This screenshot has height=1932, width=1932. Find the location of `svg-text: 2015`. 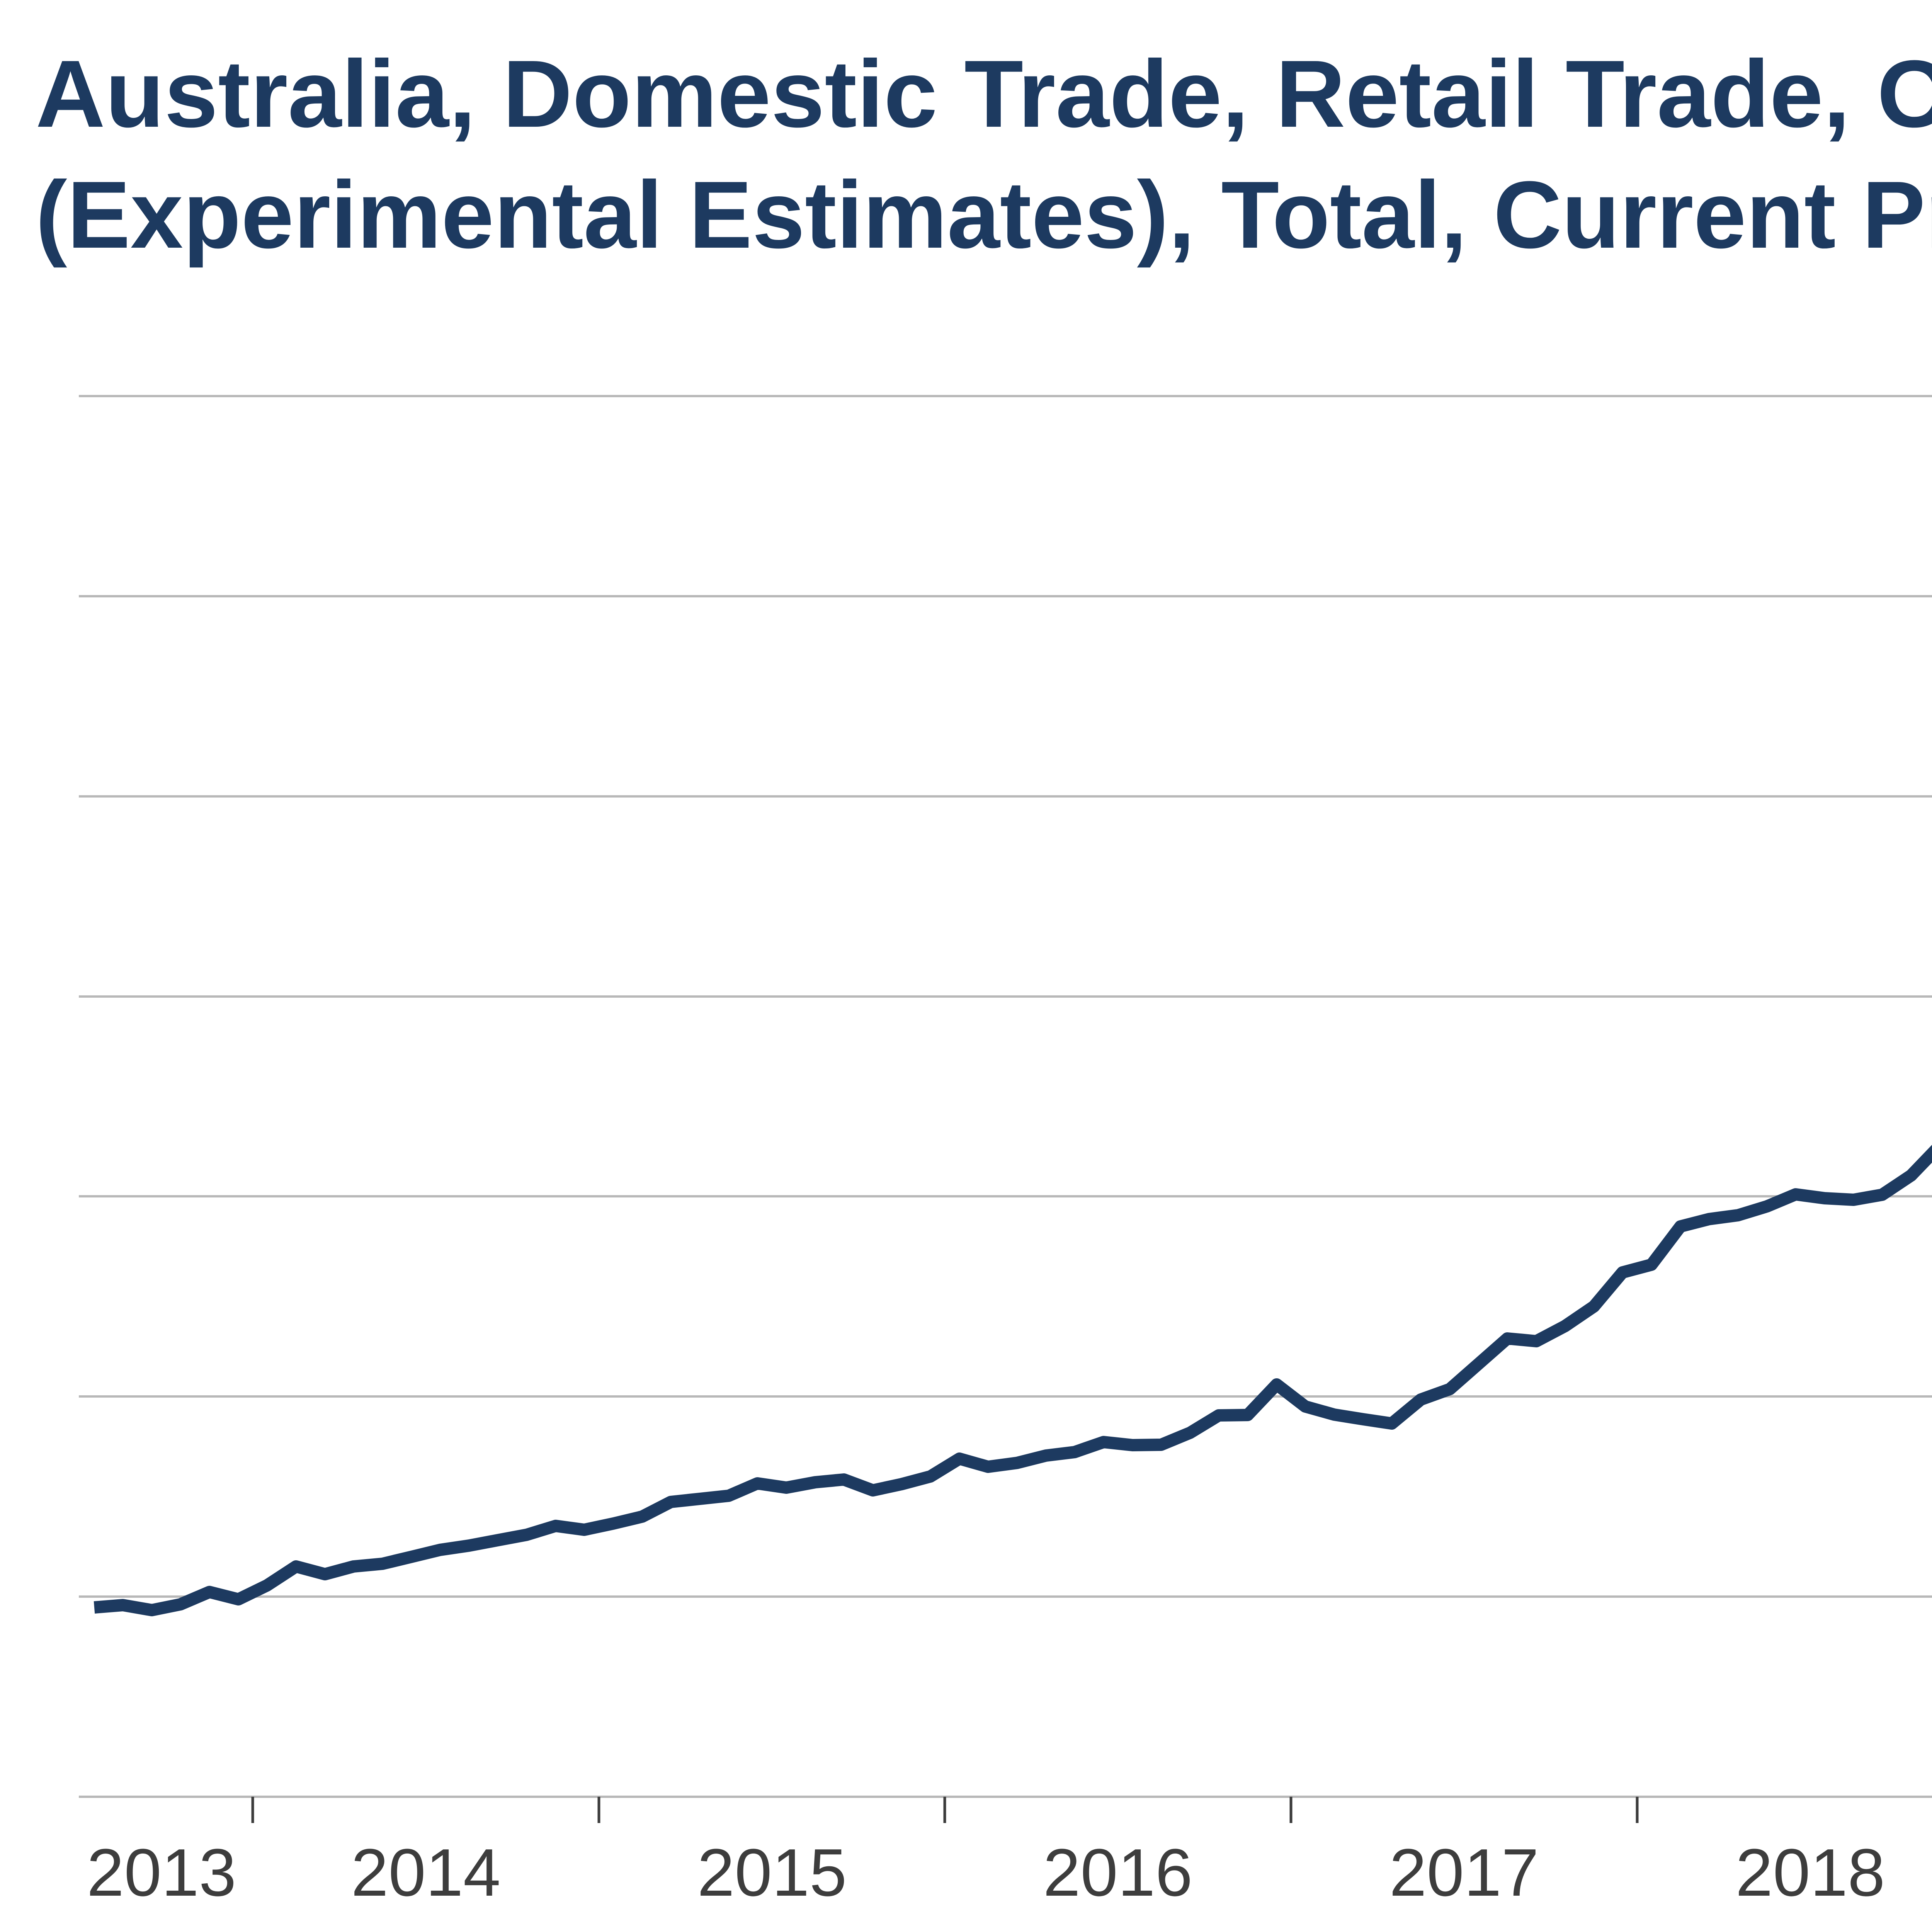

svg-text: 2015 is located at coordinates (772, 1872).